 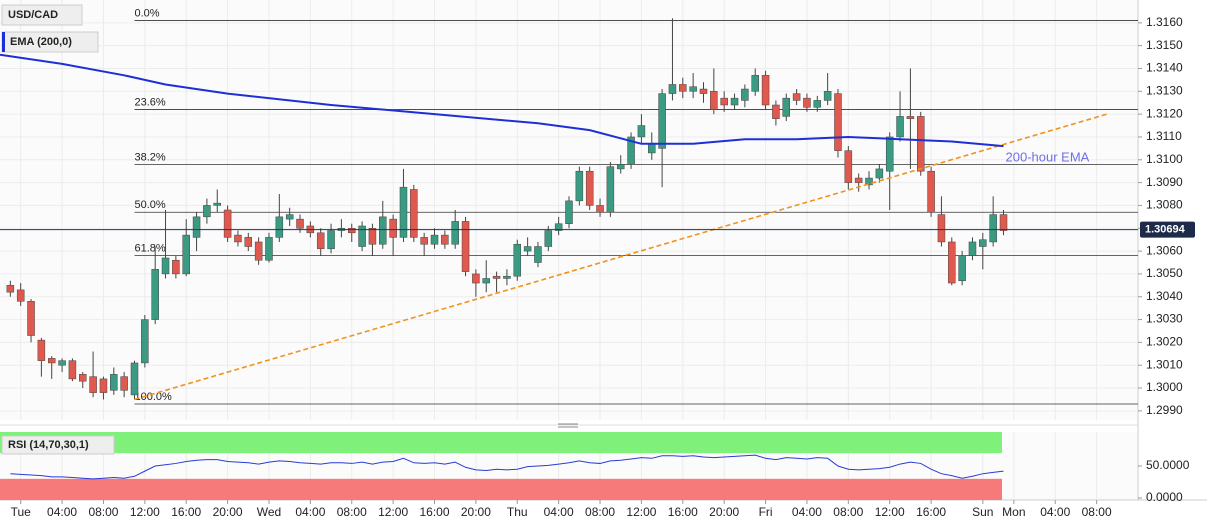 What do you see at coordinates (1164, 159) in the screenshot?
I see `y-tick-label: 1.3100` at bounding box center [1164, 159].